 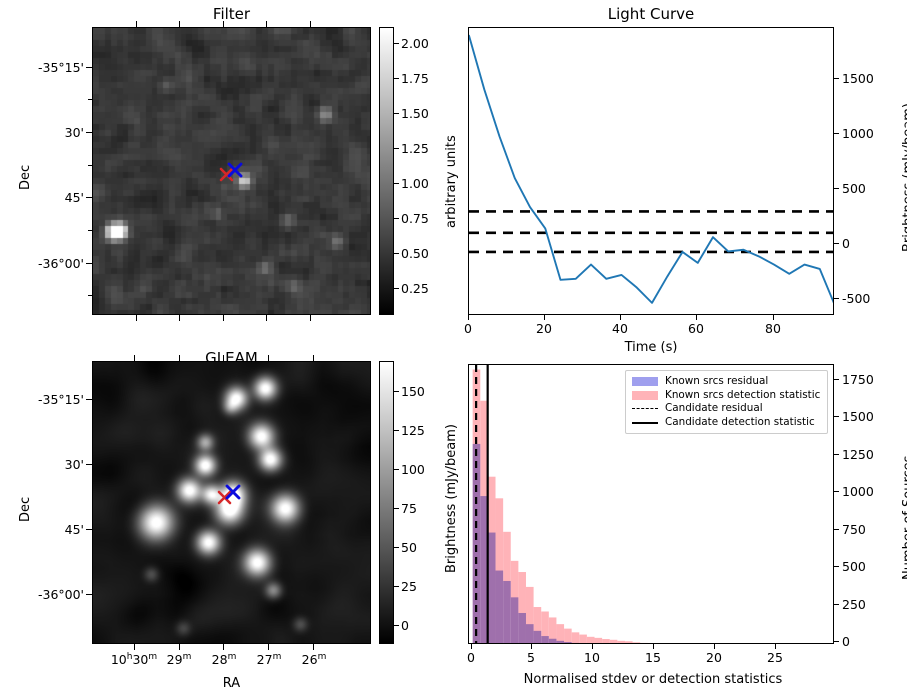 I want to click on hist-xtick-2: 10, so click(x=592, y=657).